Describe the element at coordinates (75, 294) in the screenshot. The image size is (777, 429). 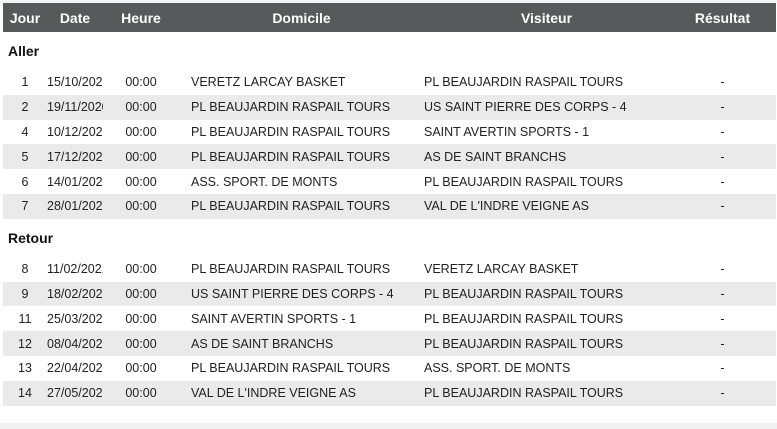
I see `cell-date: 18/02/2021` at that location.